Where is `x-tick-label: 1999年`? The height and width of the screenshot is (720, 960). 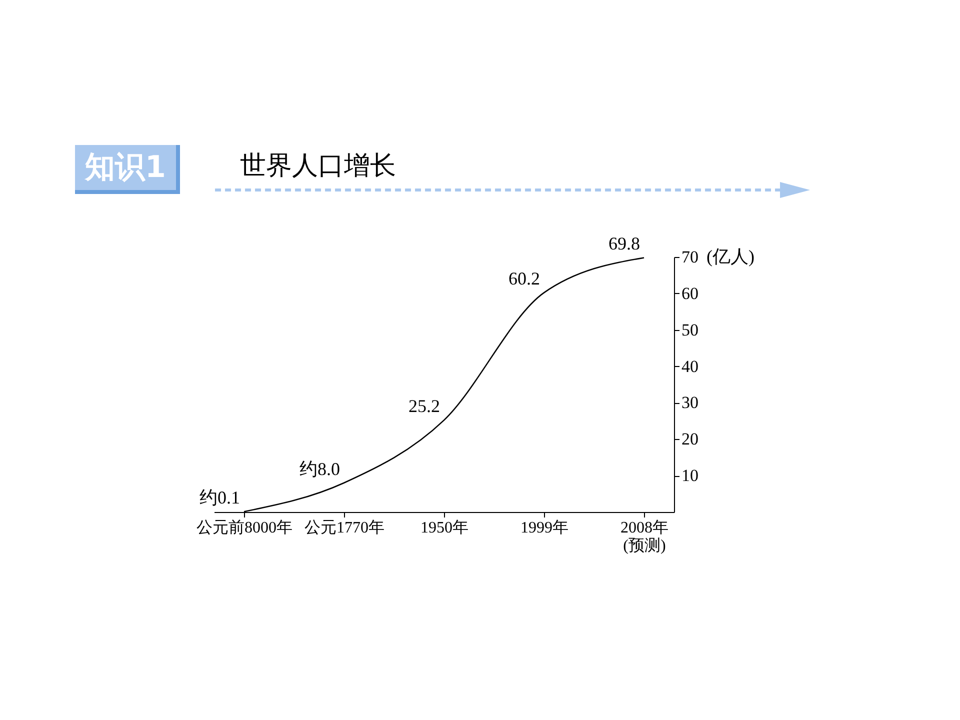
x-tick-label: 1999年 is located at coordinates (544, 528).